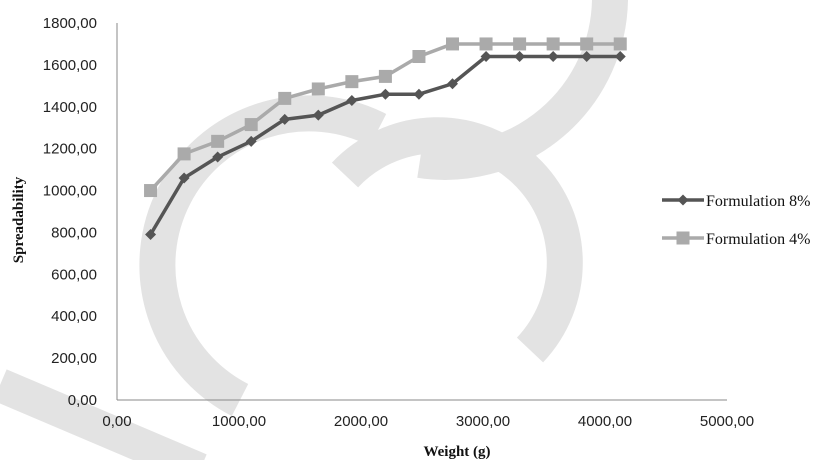 The image size is (838, 460). Describe the element at coordinates (758, 239) in the screenshot. I see `legend-label: Formulation 4%` at that location.